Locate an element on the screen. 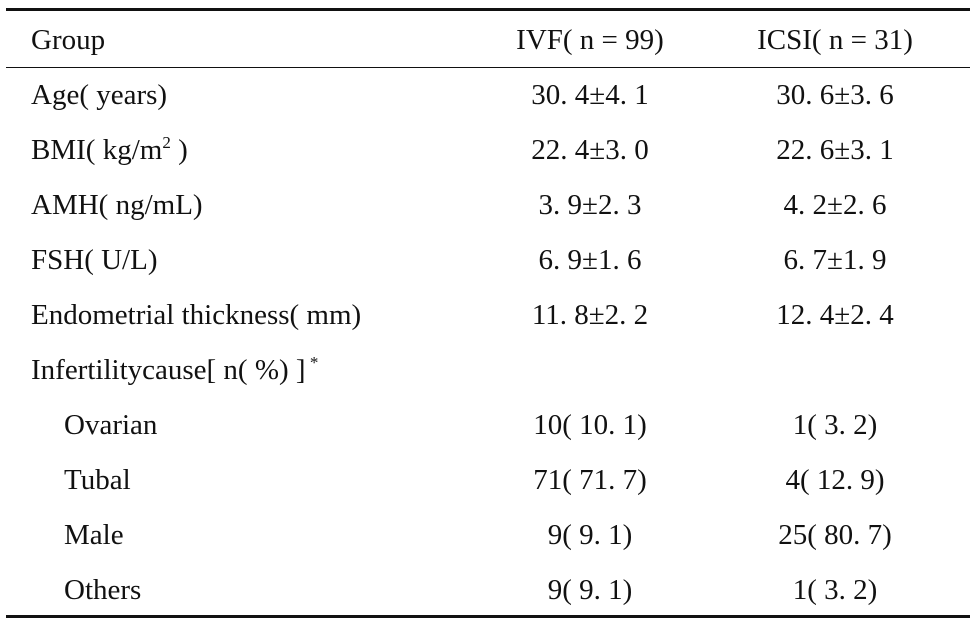  table-row-tubal: Tubal 71( 71. 7) 4( 12. 9) is located at coordinates (488, 480).